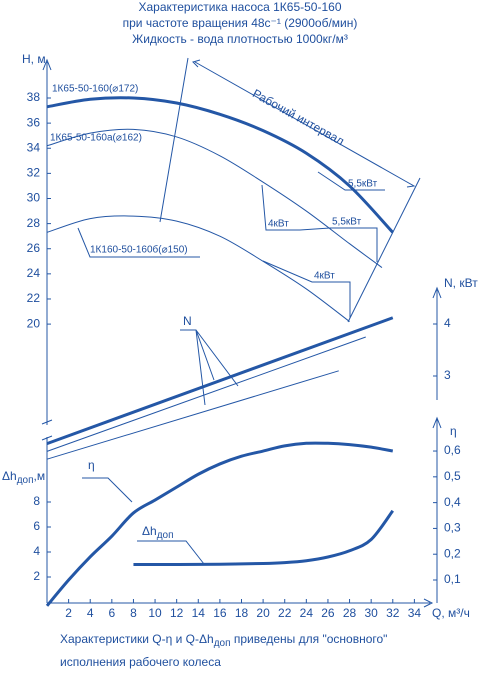 The height and width of the screenshot is (674, 484). Describe the element at coordinates (199, 613) in the screenshot. I see `x-tick-label: 14` at that location.